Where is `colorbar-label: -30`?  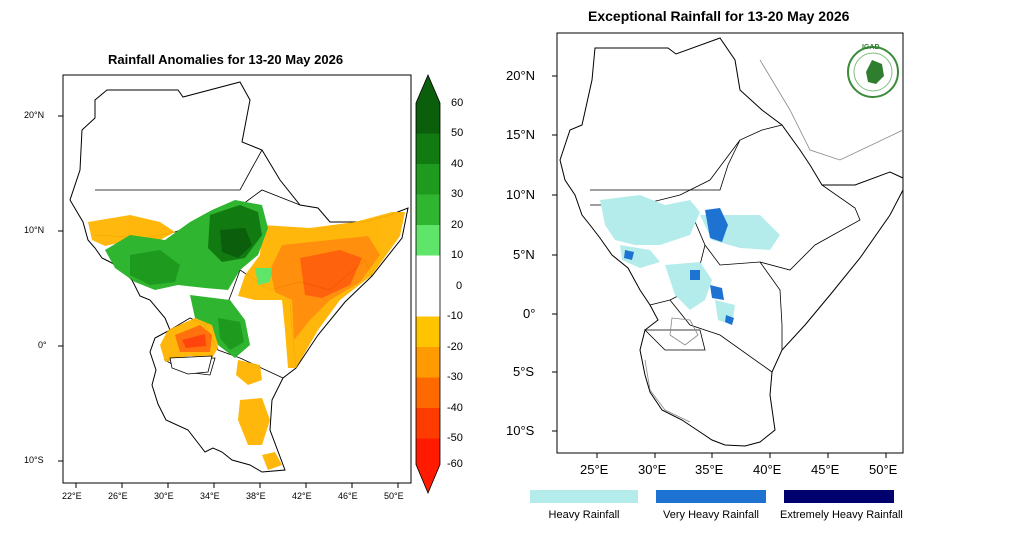
colorbar-label: -30 is located at coordinates (455, 377).